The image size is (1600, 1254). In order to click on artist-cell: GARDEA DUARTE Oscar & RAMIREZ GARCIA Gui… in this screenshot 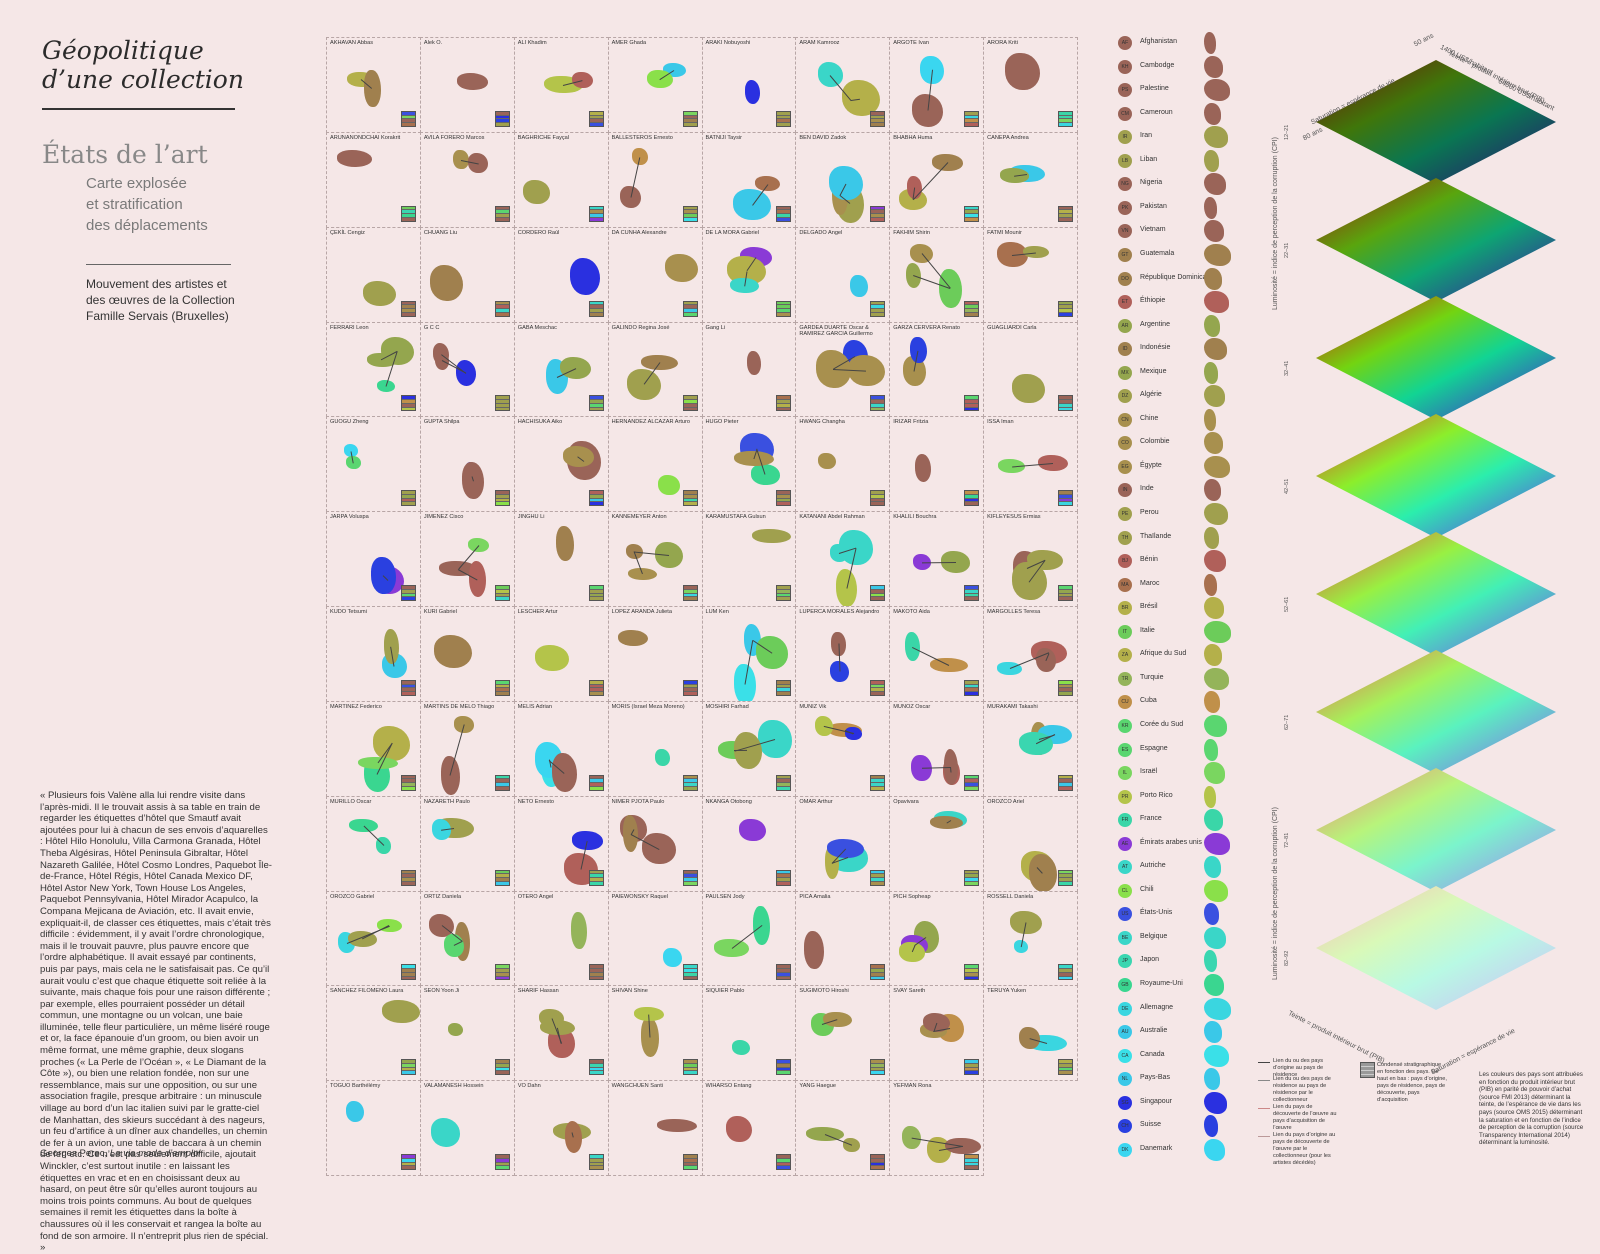, I will do `click(843, 369)`.